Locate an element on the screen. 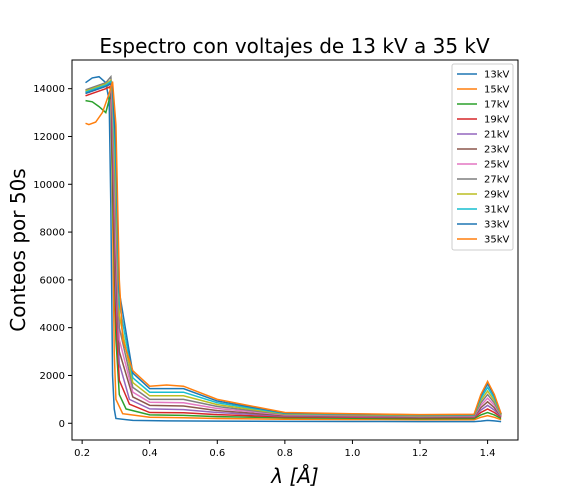 Image resolution: width=576 pixels, height=504 pixels. legend-label: 17kV is located at coordinates (497, 105).